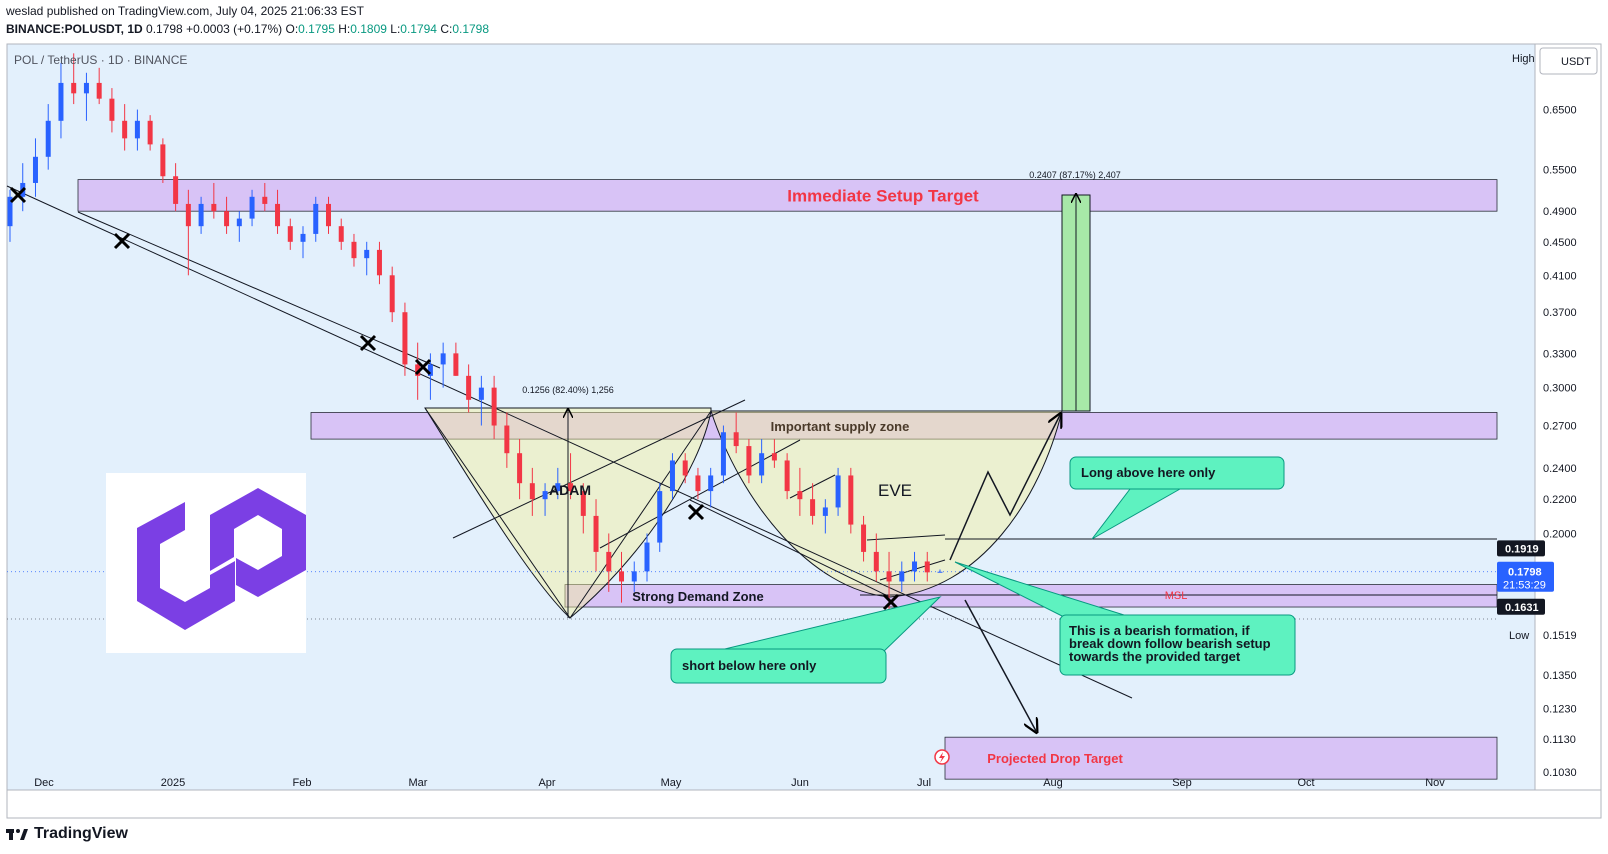 This screenshot has height=854, width=1608. I want to click on bullish-projection-arrow, so click(1004, 488).